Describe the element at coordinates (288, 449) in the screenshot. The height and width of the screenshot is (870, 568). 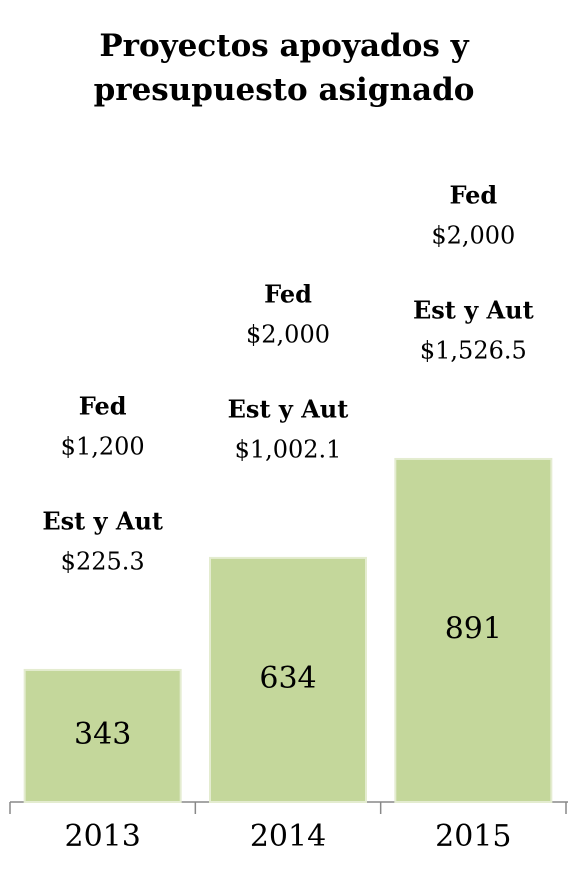
I see `est-value: $1,002.1` at that location.